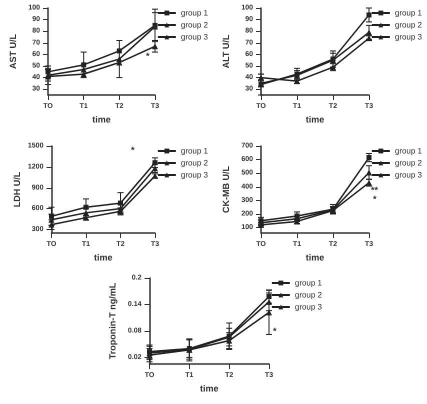  I want to click on y-axis-title: ALT U/L, so click(225, 51).